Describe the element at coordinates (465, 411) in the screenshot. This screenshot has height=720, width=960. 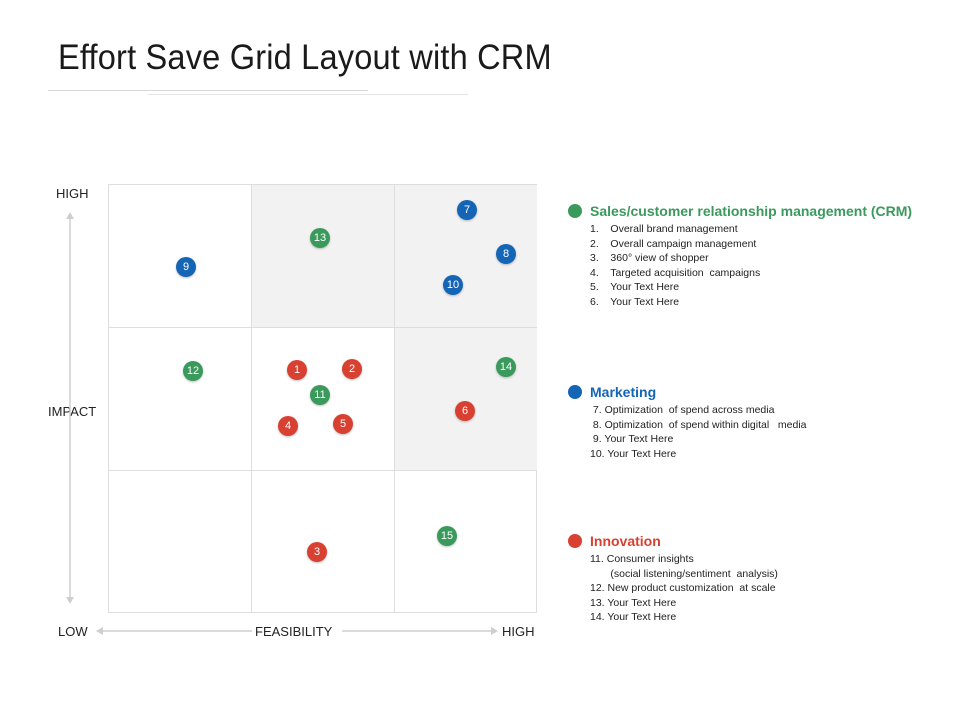
I see `dot-6: 6` at that location.